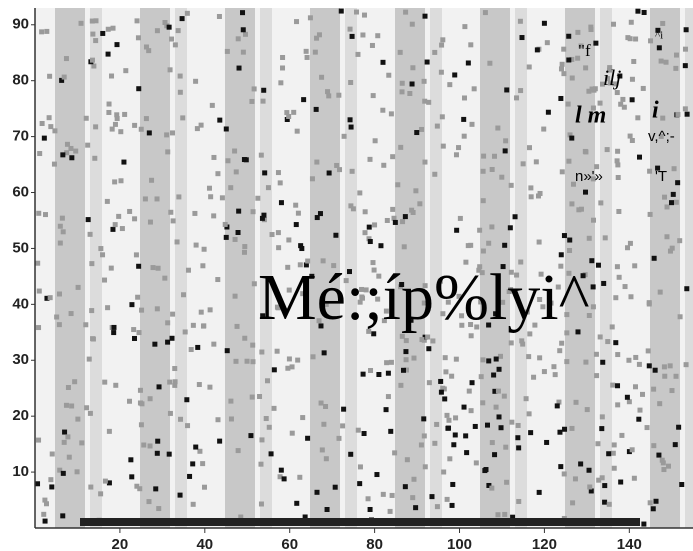 The image size is (693, 551). What do you see at coordinates (612, 77) in the screenshot?
I see `annotation: ilj` at bounding box center [612, 77].